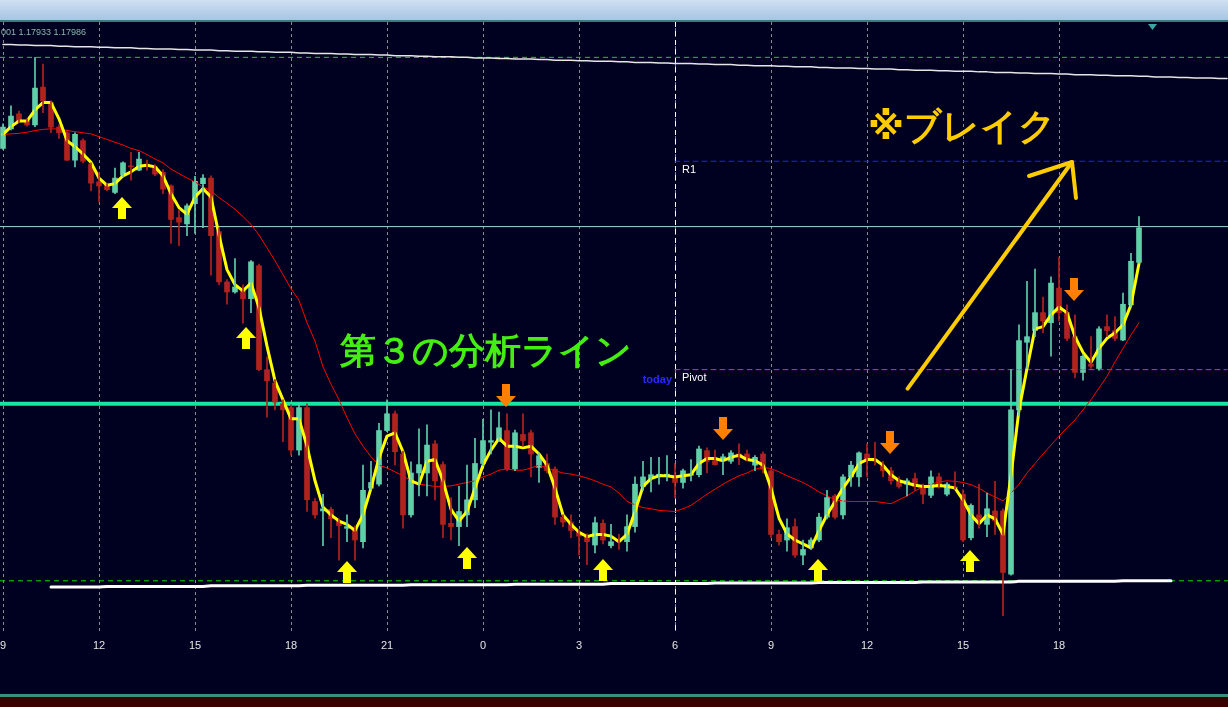 Image resolution: width=1228 pixels, height=707 pixels. What do you see at coordinates (579, 644) in the screenshot?
I see `x-tick-label: 3` at bounding box center [579, 644].